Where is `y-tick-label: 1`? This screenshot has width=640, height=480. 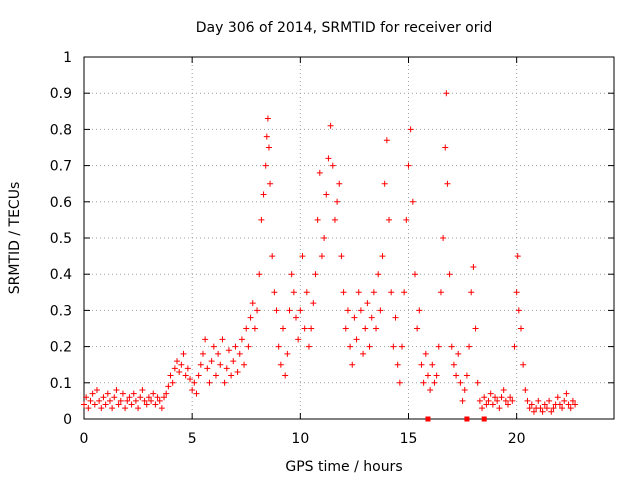 y-tick-label: 1 is located at coordinates (67, 58).